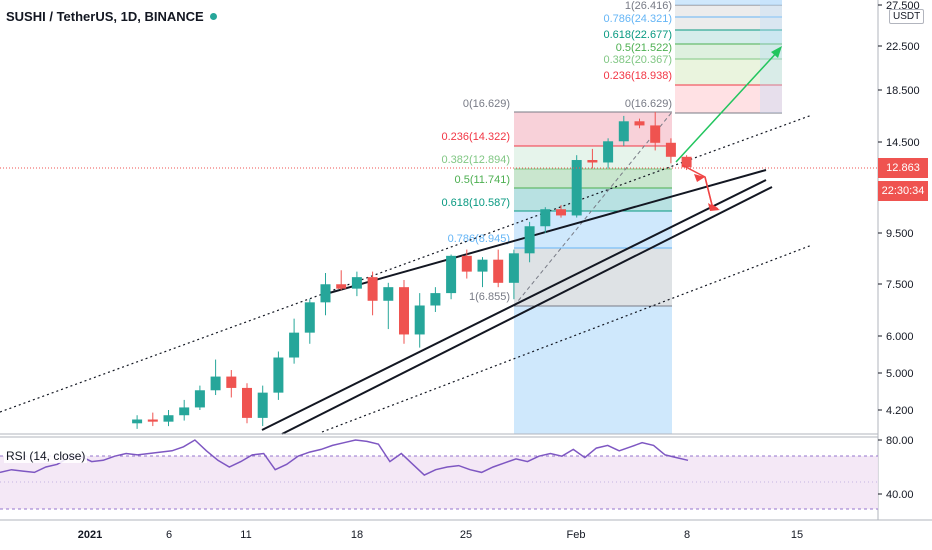 The image size is (932, 550). I want to click on fib-lower-band-red, so click(593, 129).